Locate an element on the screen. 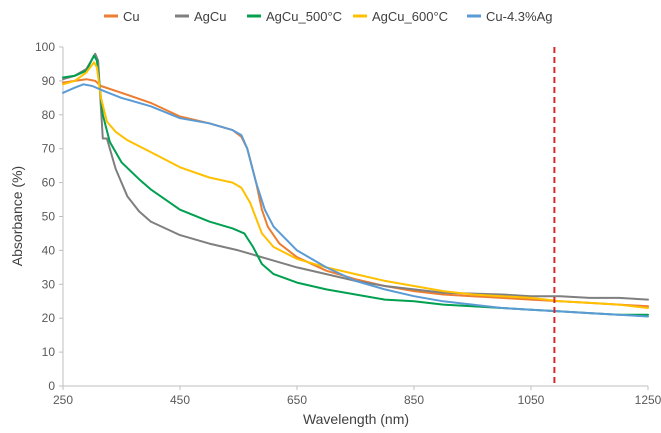 This screenshot has width=661, height=433. x-axis-ticks: 250 450 650 850 1050 1250 is located at coordinates (357, 396).